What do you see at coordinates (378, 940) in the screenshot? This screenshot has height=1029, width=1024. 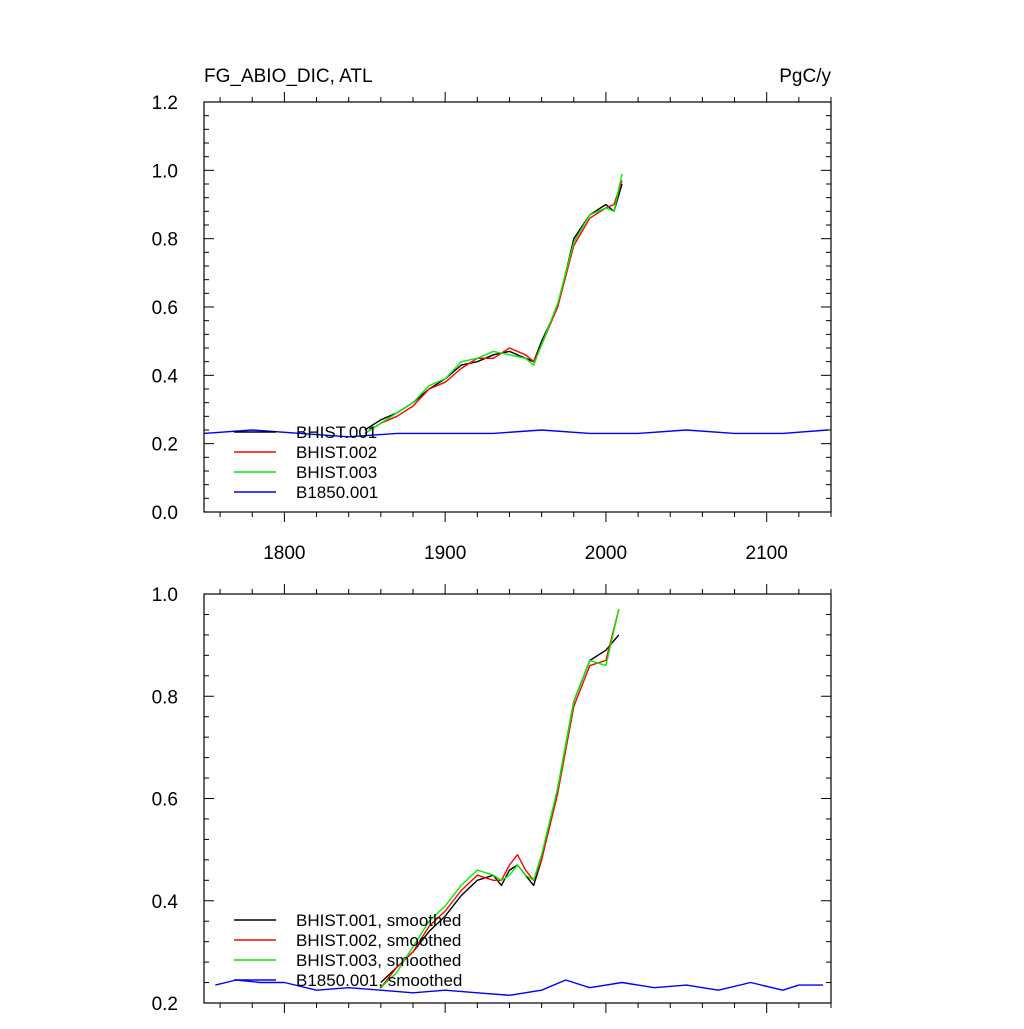 I see `legend-label: BHIST.002, smoothed` at bounding box center [378, 940].